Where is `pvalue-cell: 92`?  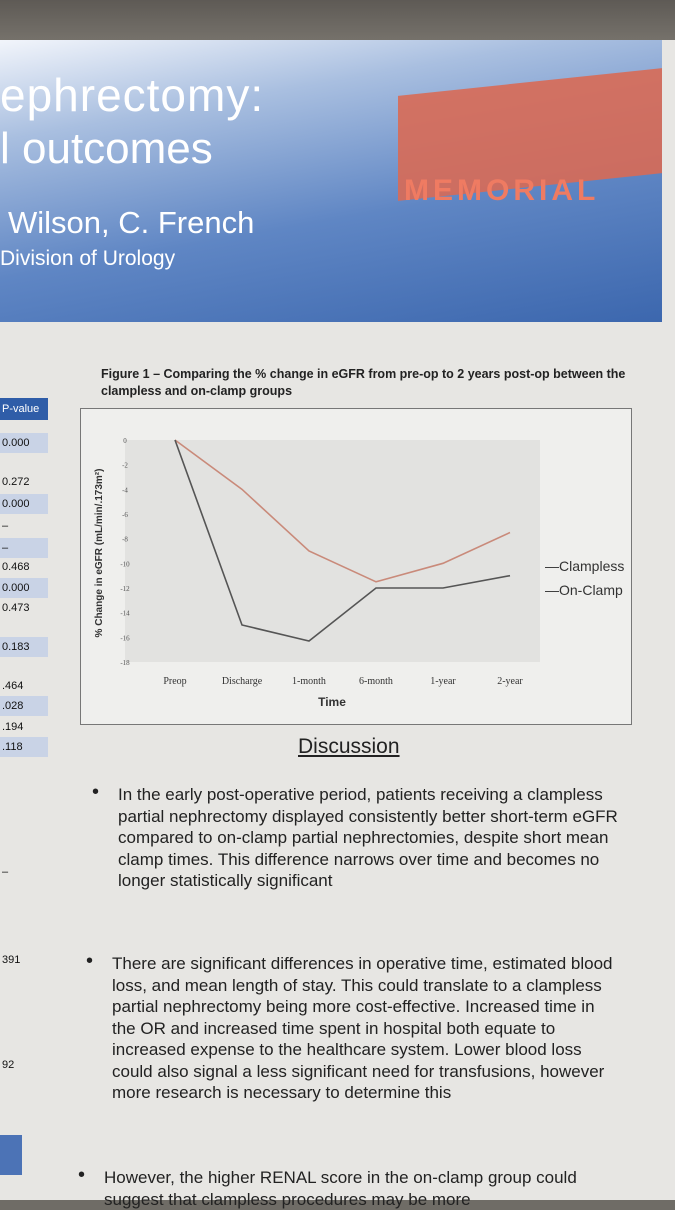 pvalue-cell: 92 is located at coordinates (8, 1065).